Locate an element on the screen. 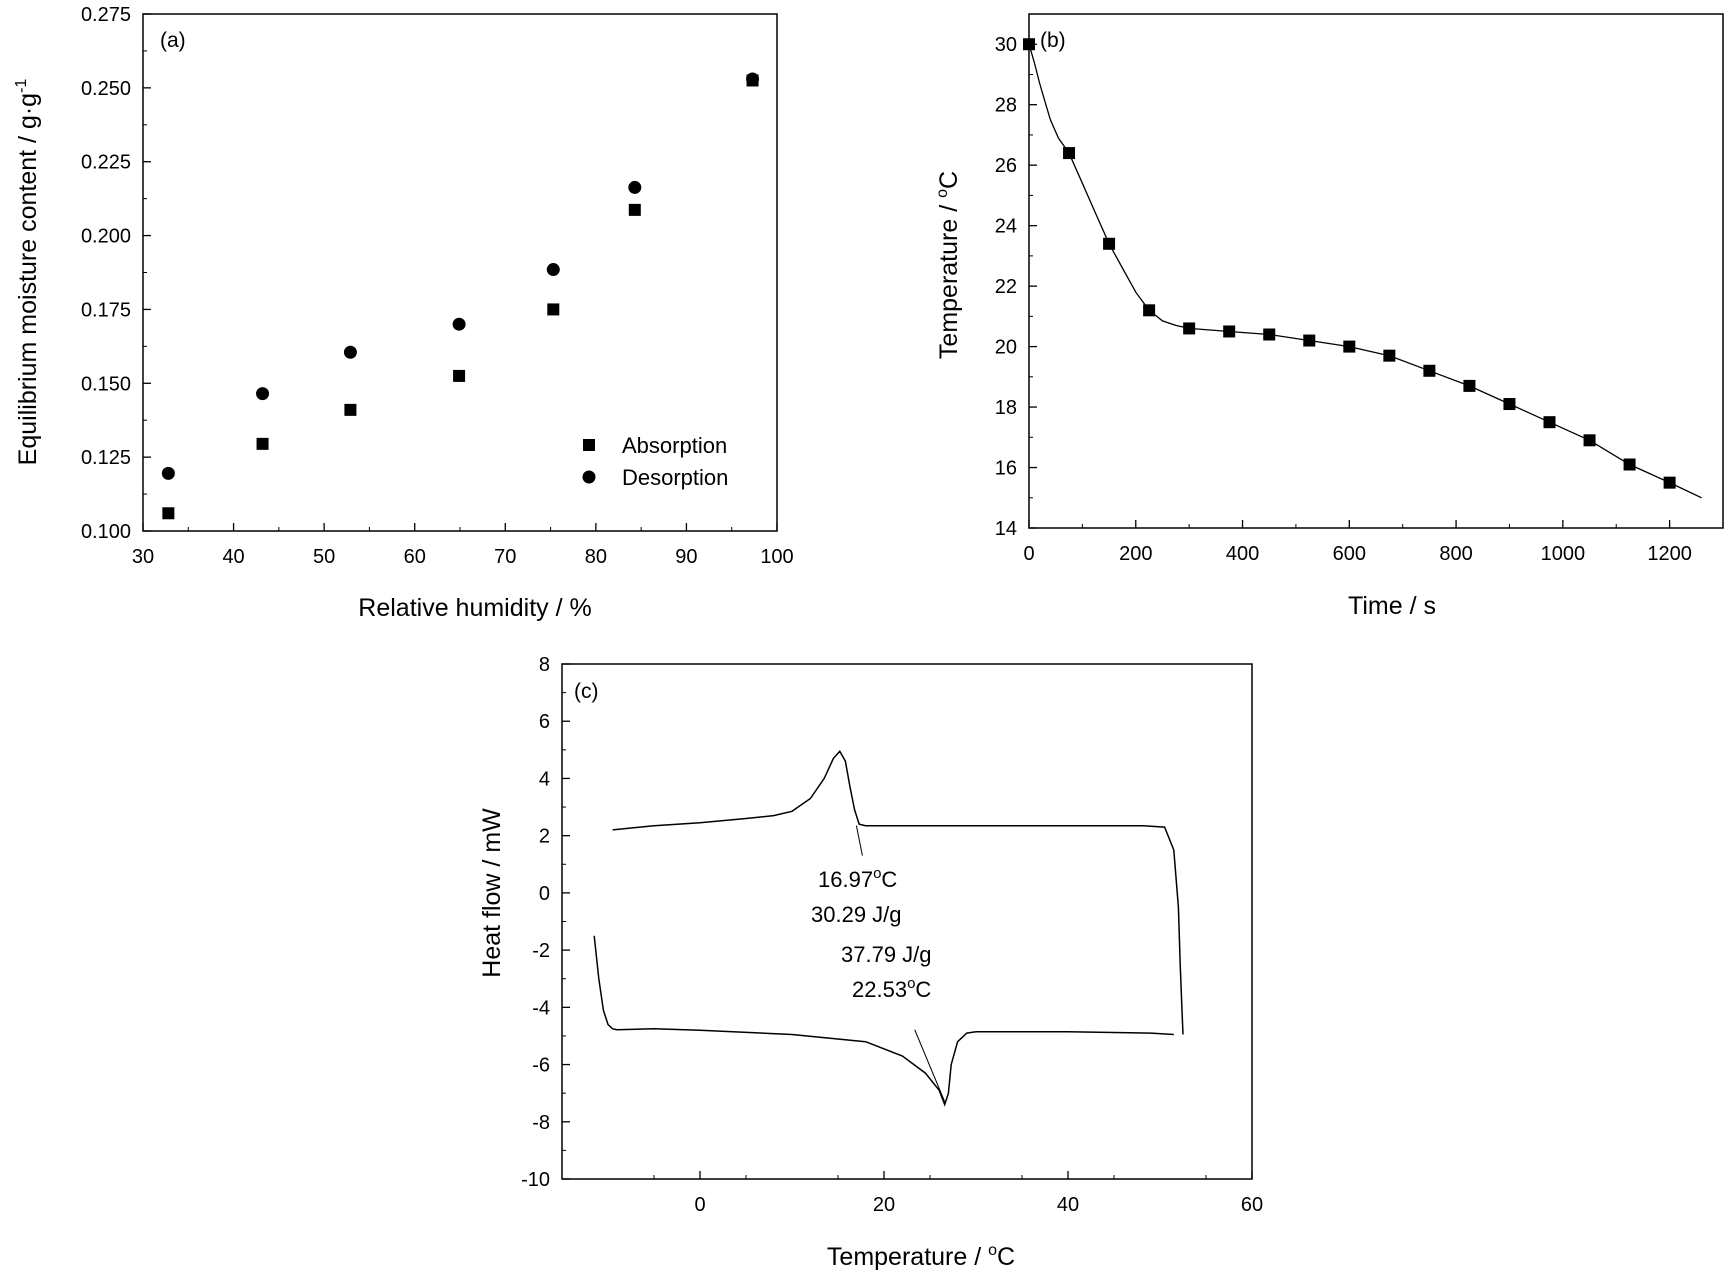 This screenshot has width=1729, height=1285. y-tick-label-c: 2 is located at coordinates (544, 837).